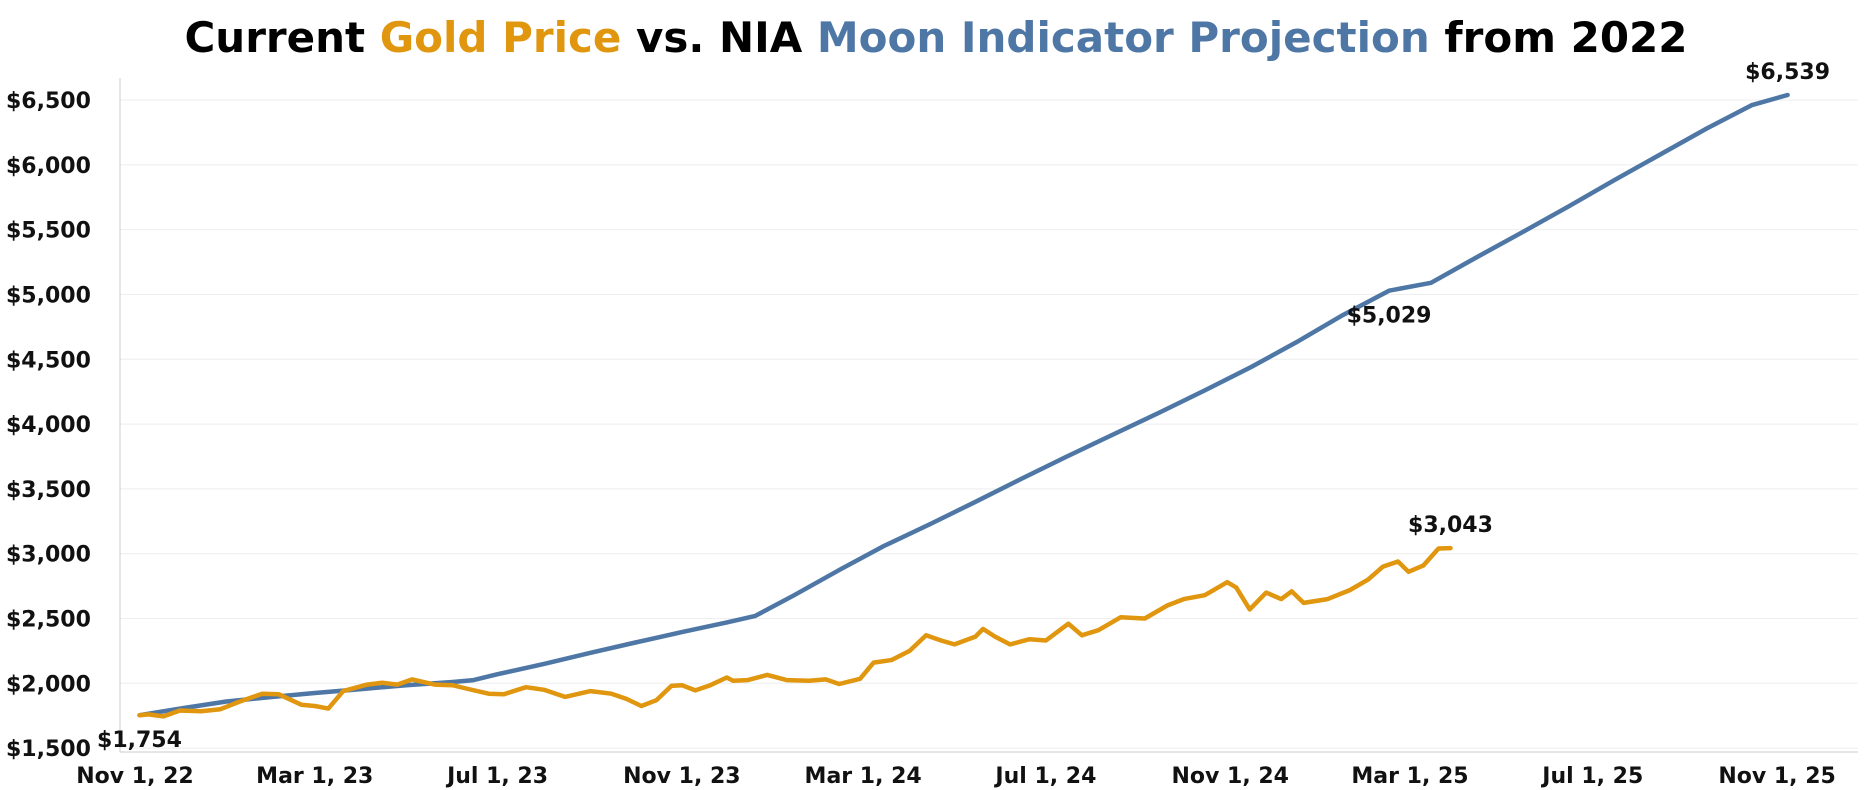 The width and height of the screenshot is (1872, 790). Describe the element at coordinates (48, 490) in the screenshot. I see `y-tick-label: $3,500` at that location.